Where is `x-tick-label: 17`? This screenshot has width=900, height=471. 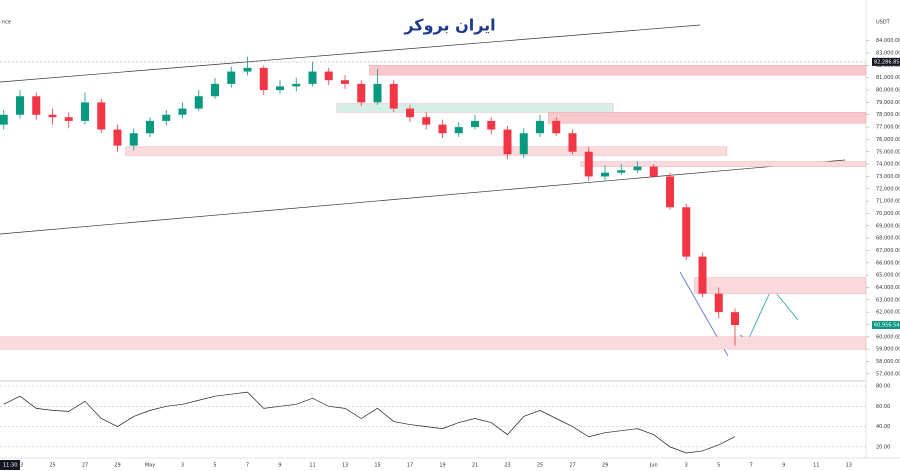 x-tick-label: 17 is located at coordinates (410, 466).